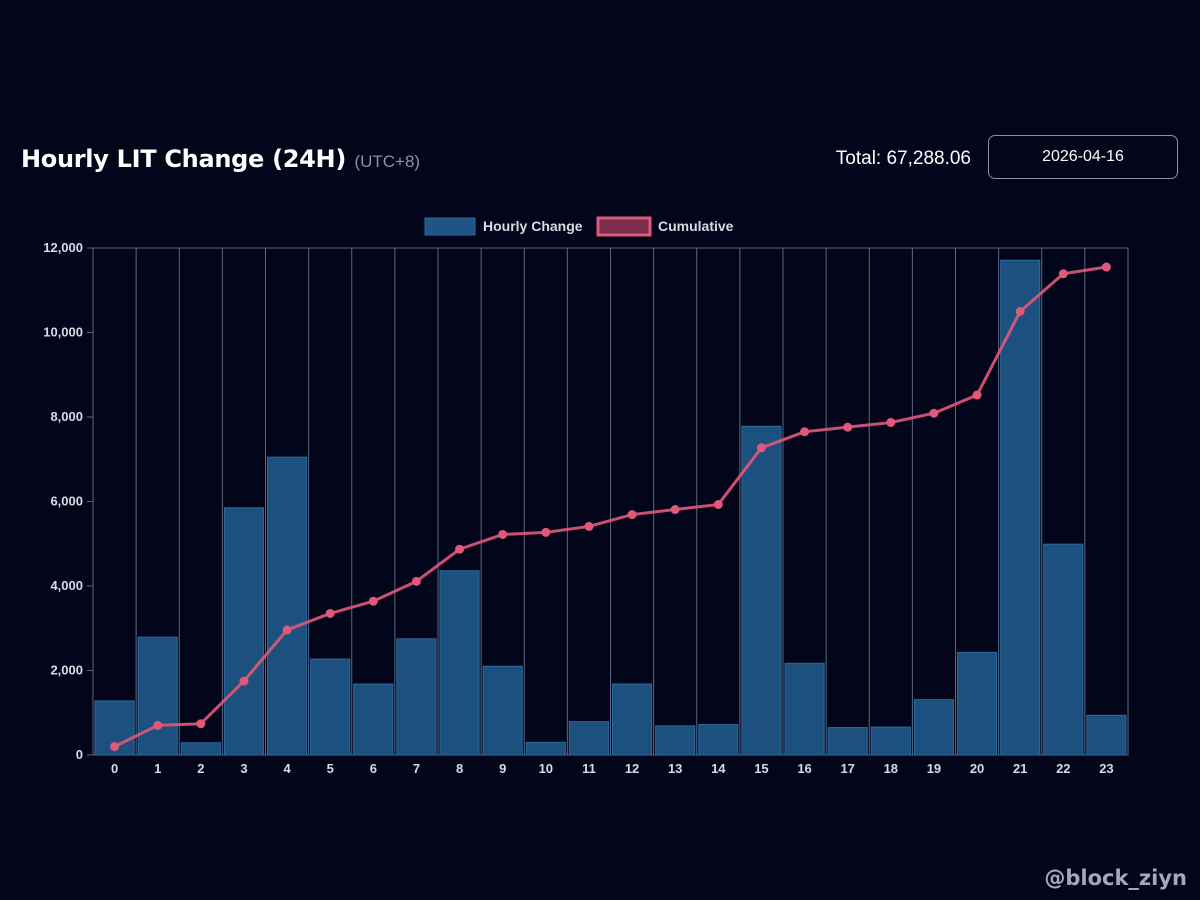  What do you see at coordinates (200, 768) in the screenshot?
I see `x-tick-label: 2` at bounding box center [200, 768].